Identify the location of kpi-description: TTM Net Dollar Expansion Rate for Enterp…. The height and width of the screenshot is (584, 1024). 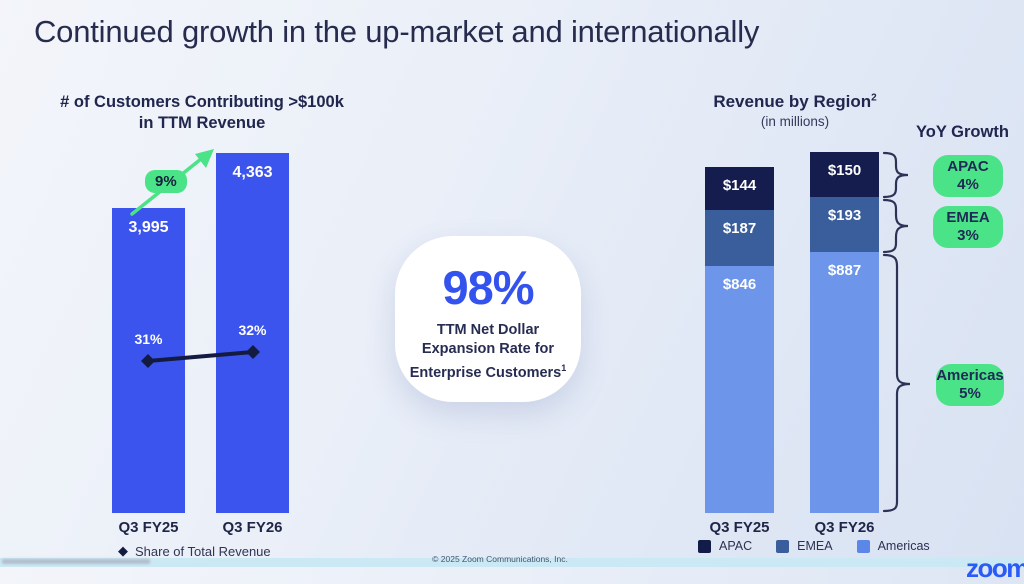
(488, 352).